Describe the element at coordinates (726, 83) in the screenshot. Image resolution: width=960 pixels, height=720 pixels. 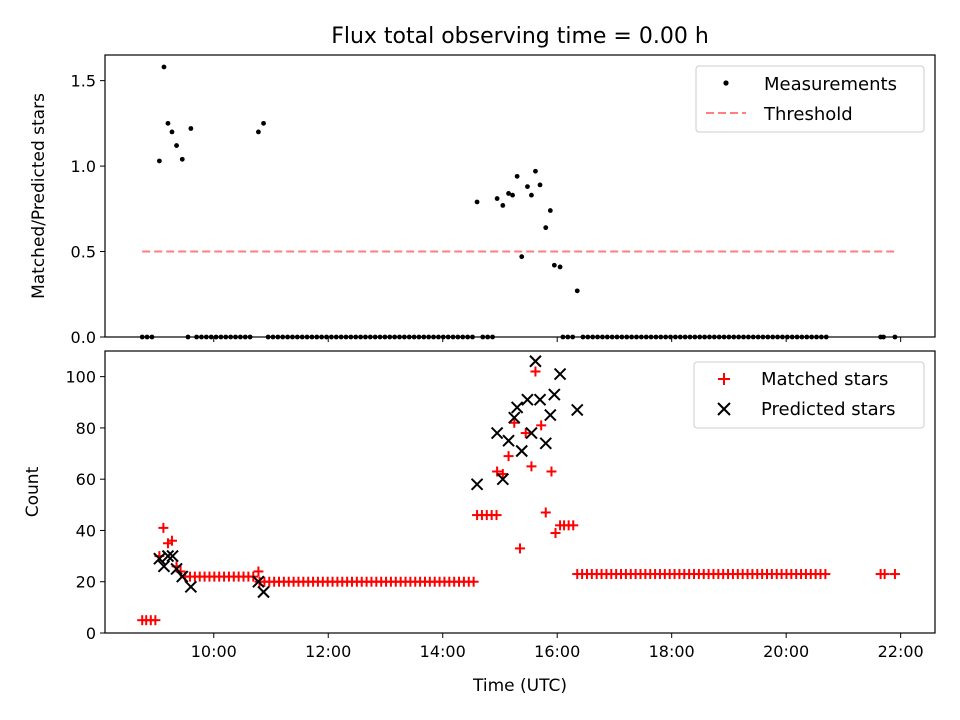
I see `legend-measurements-marker` at that location.